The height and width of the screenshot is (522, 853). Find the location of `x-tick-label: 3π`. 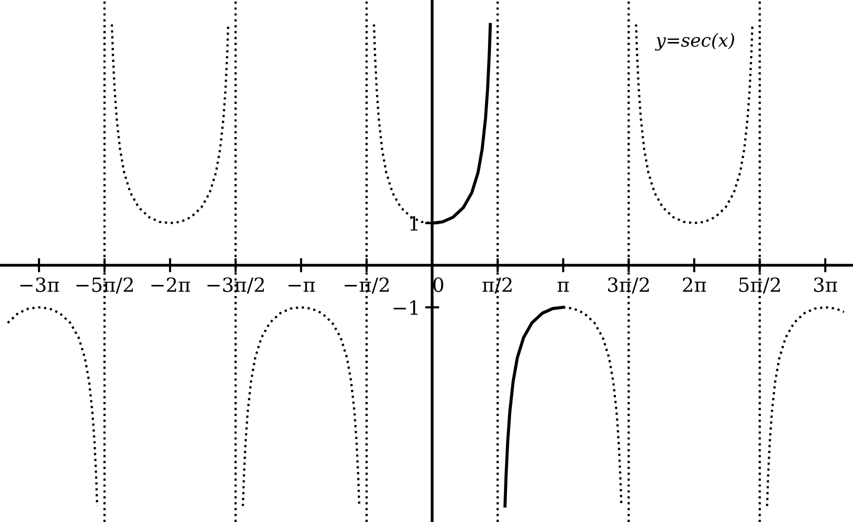

x-tick-label: 3π is located at coordinates (826, 284).